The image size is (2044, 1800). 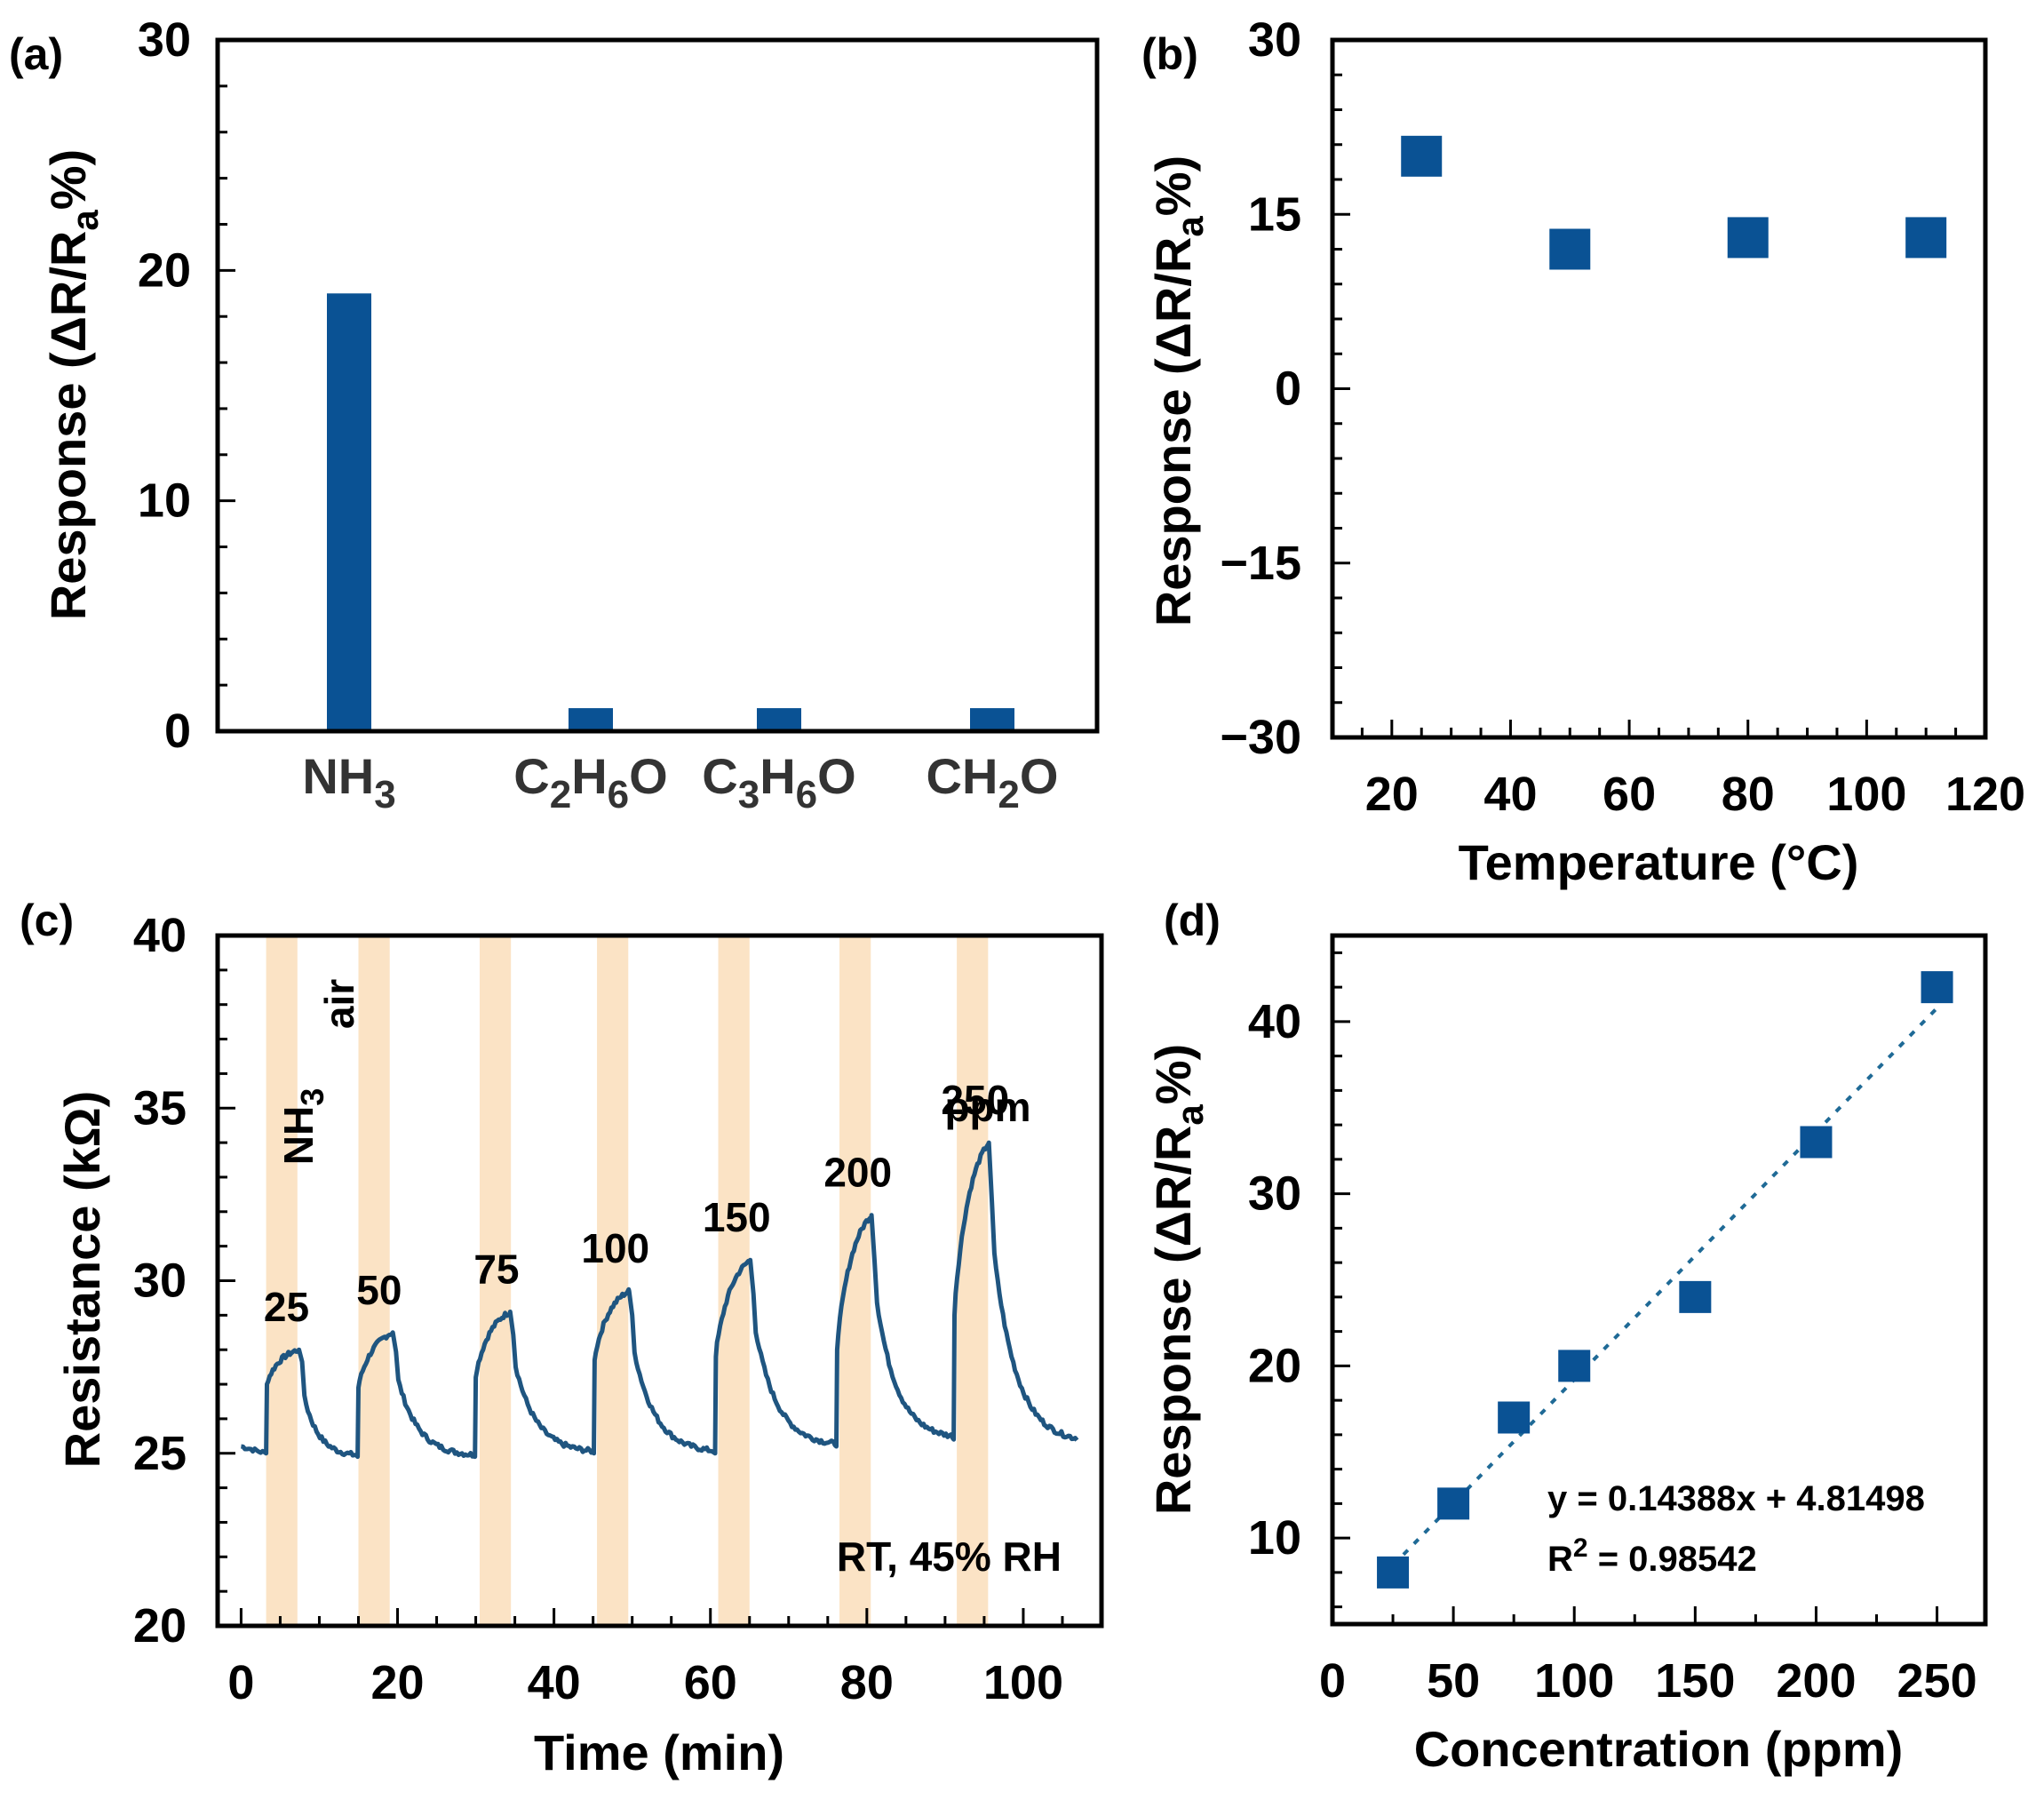 What do you see at coordinates (1937, 1681) in the screenshot?
I see `x-tick-label: 250` at bounding box center [1937, 1681].